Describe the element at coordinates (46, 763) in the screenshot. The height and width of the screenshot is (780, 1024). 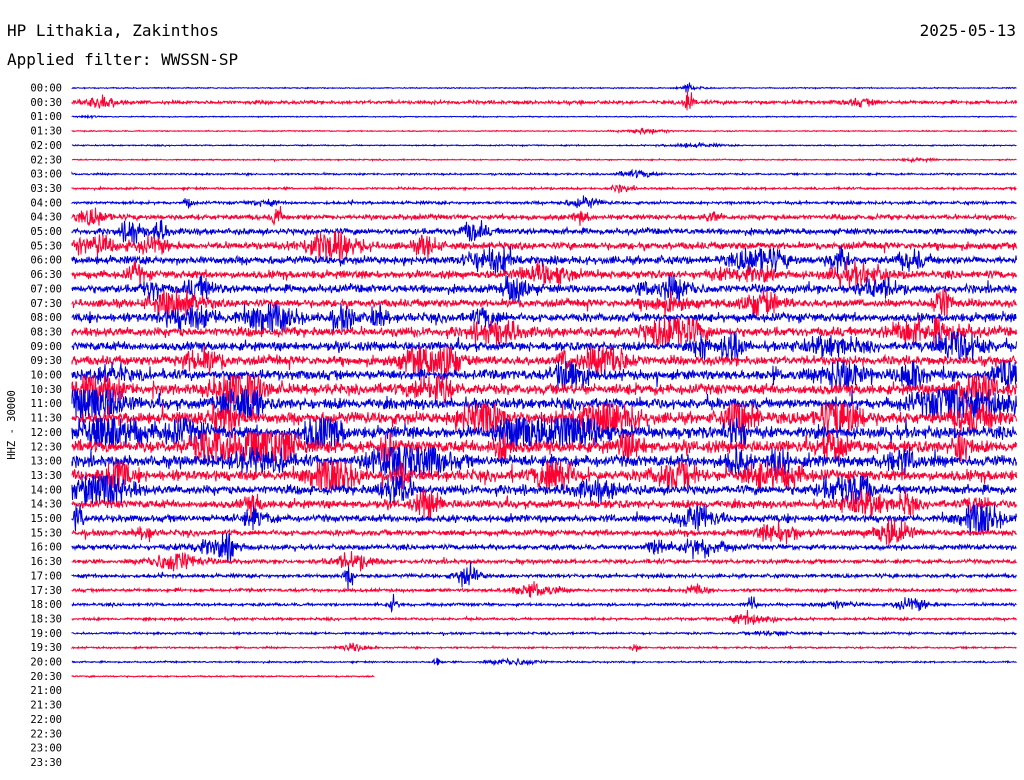
I see `row-label: 23:30` at that location.